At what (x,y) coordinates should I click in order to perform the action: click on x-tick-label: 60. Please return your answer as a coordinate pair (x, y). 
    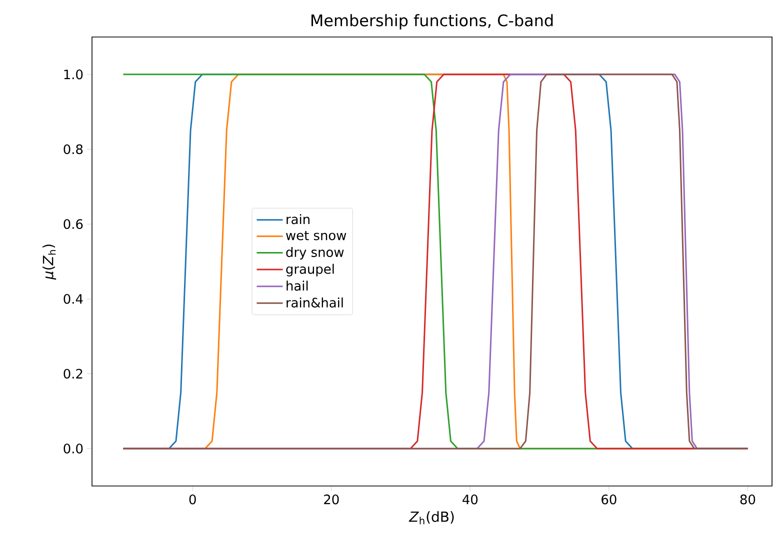
    Looking at the image, I should click on (609, 499).